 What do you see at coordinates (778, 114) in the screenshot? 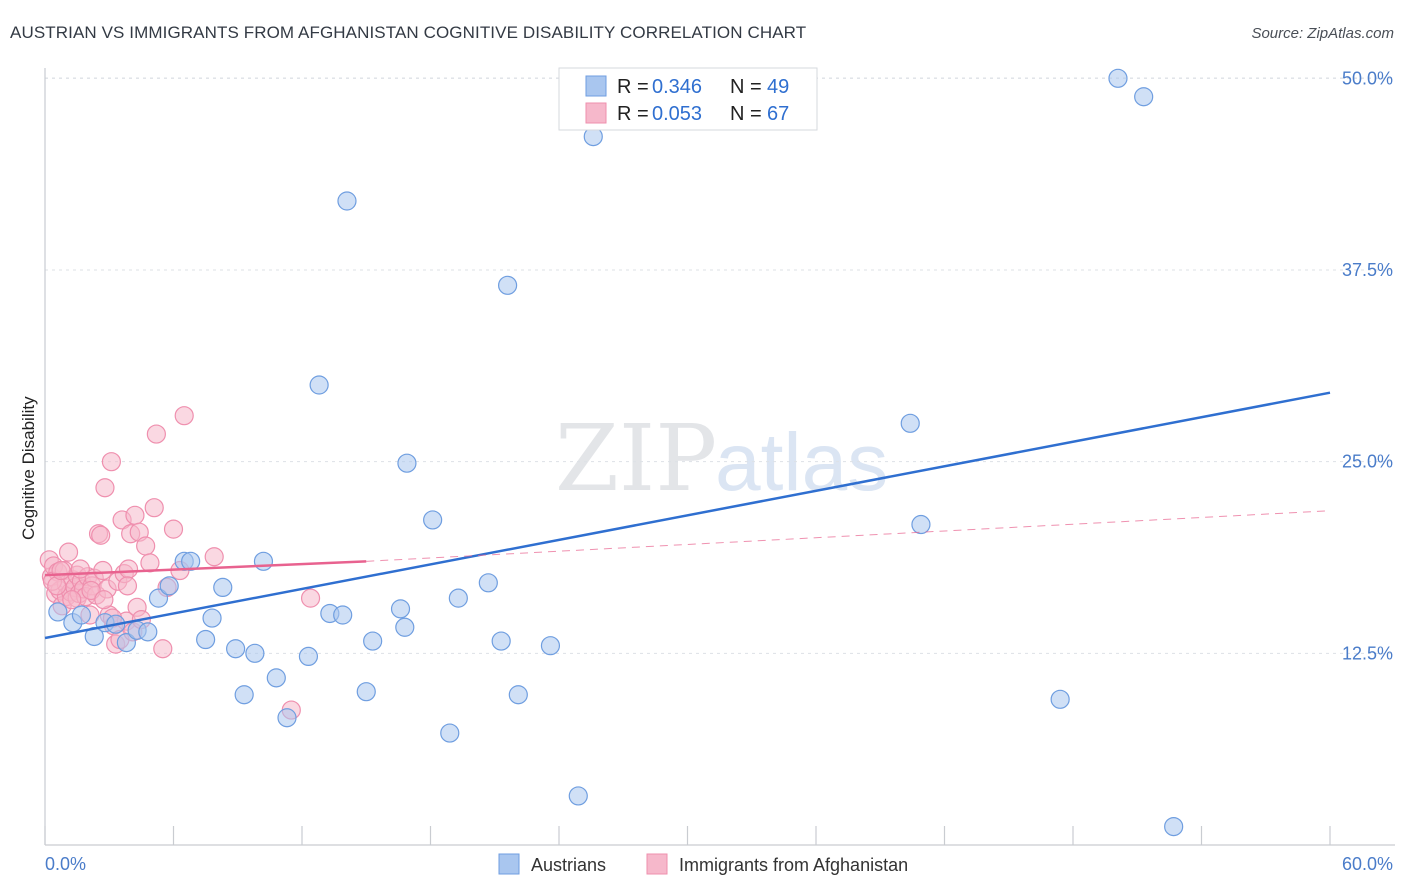
I see `legend-n-value-2: 67` at bounding box center [778, 114].